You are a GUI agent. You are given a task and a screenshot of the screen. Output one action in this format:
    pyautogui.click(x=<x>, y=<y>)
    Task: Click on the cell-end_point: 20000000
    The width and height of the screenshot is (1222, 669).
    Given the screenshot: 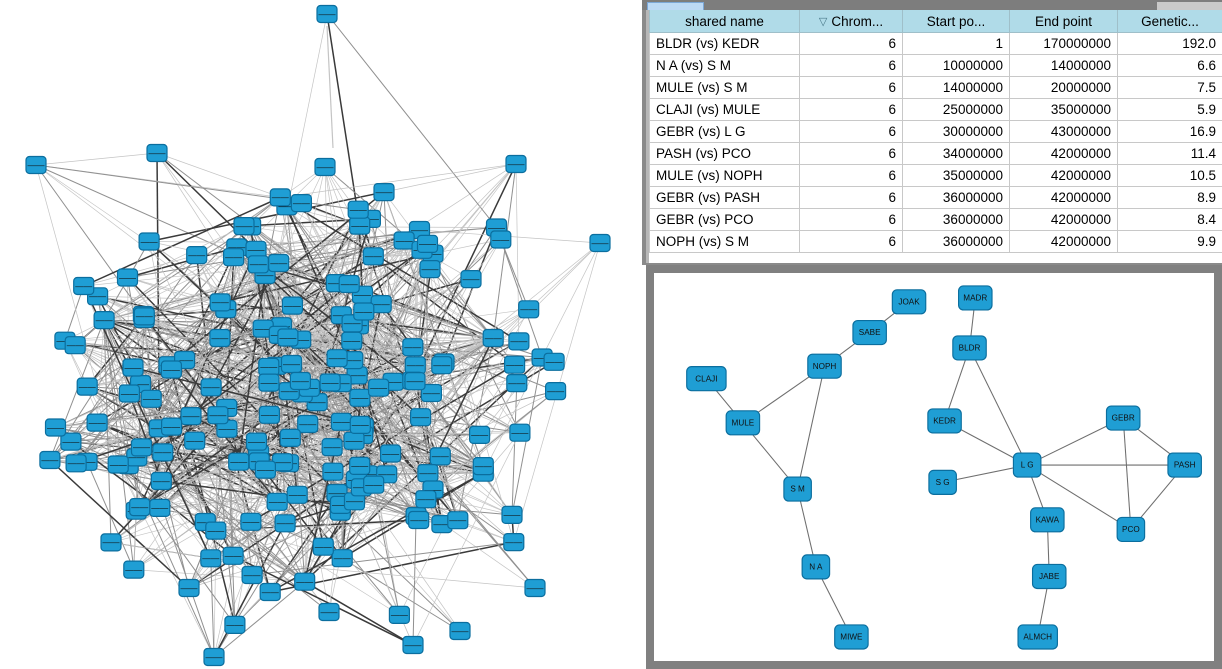 What is the action you would take?
    pyautogui.click(x=1063, y=87)
    